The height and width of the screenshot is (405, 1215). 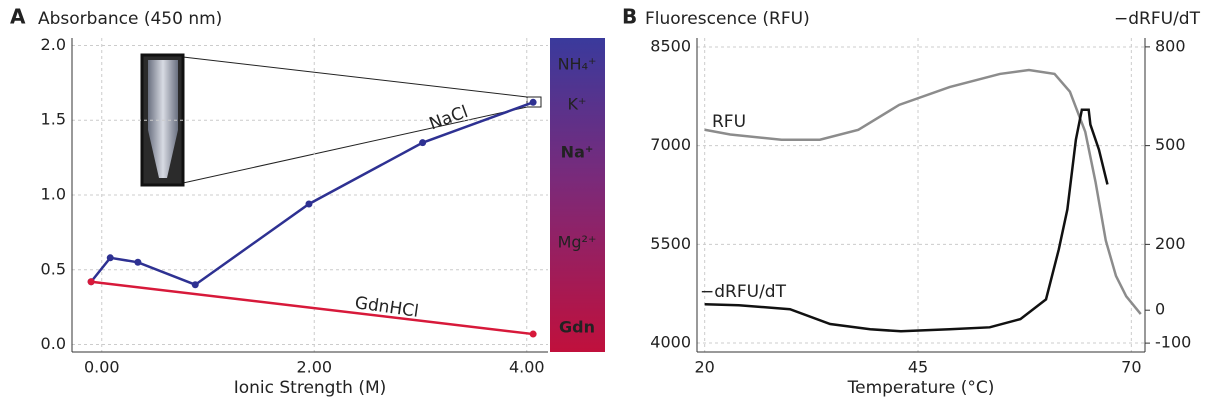 What do you see at coordinates (577, 104) in the screenshot?
I see `colorbar-label: K⁺` at bounding box center [577, 104].